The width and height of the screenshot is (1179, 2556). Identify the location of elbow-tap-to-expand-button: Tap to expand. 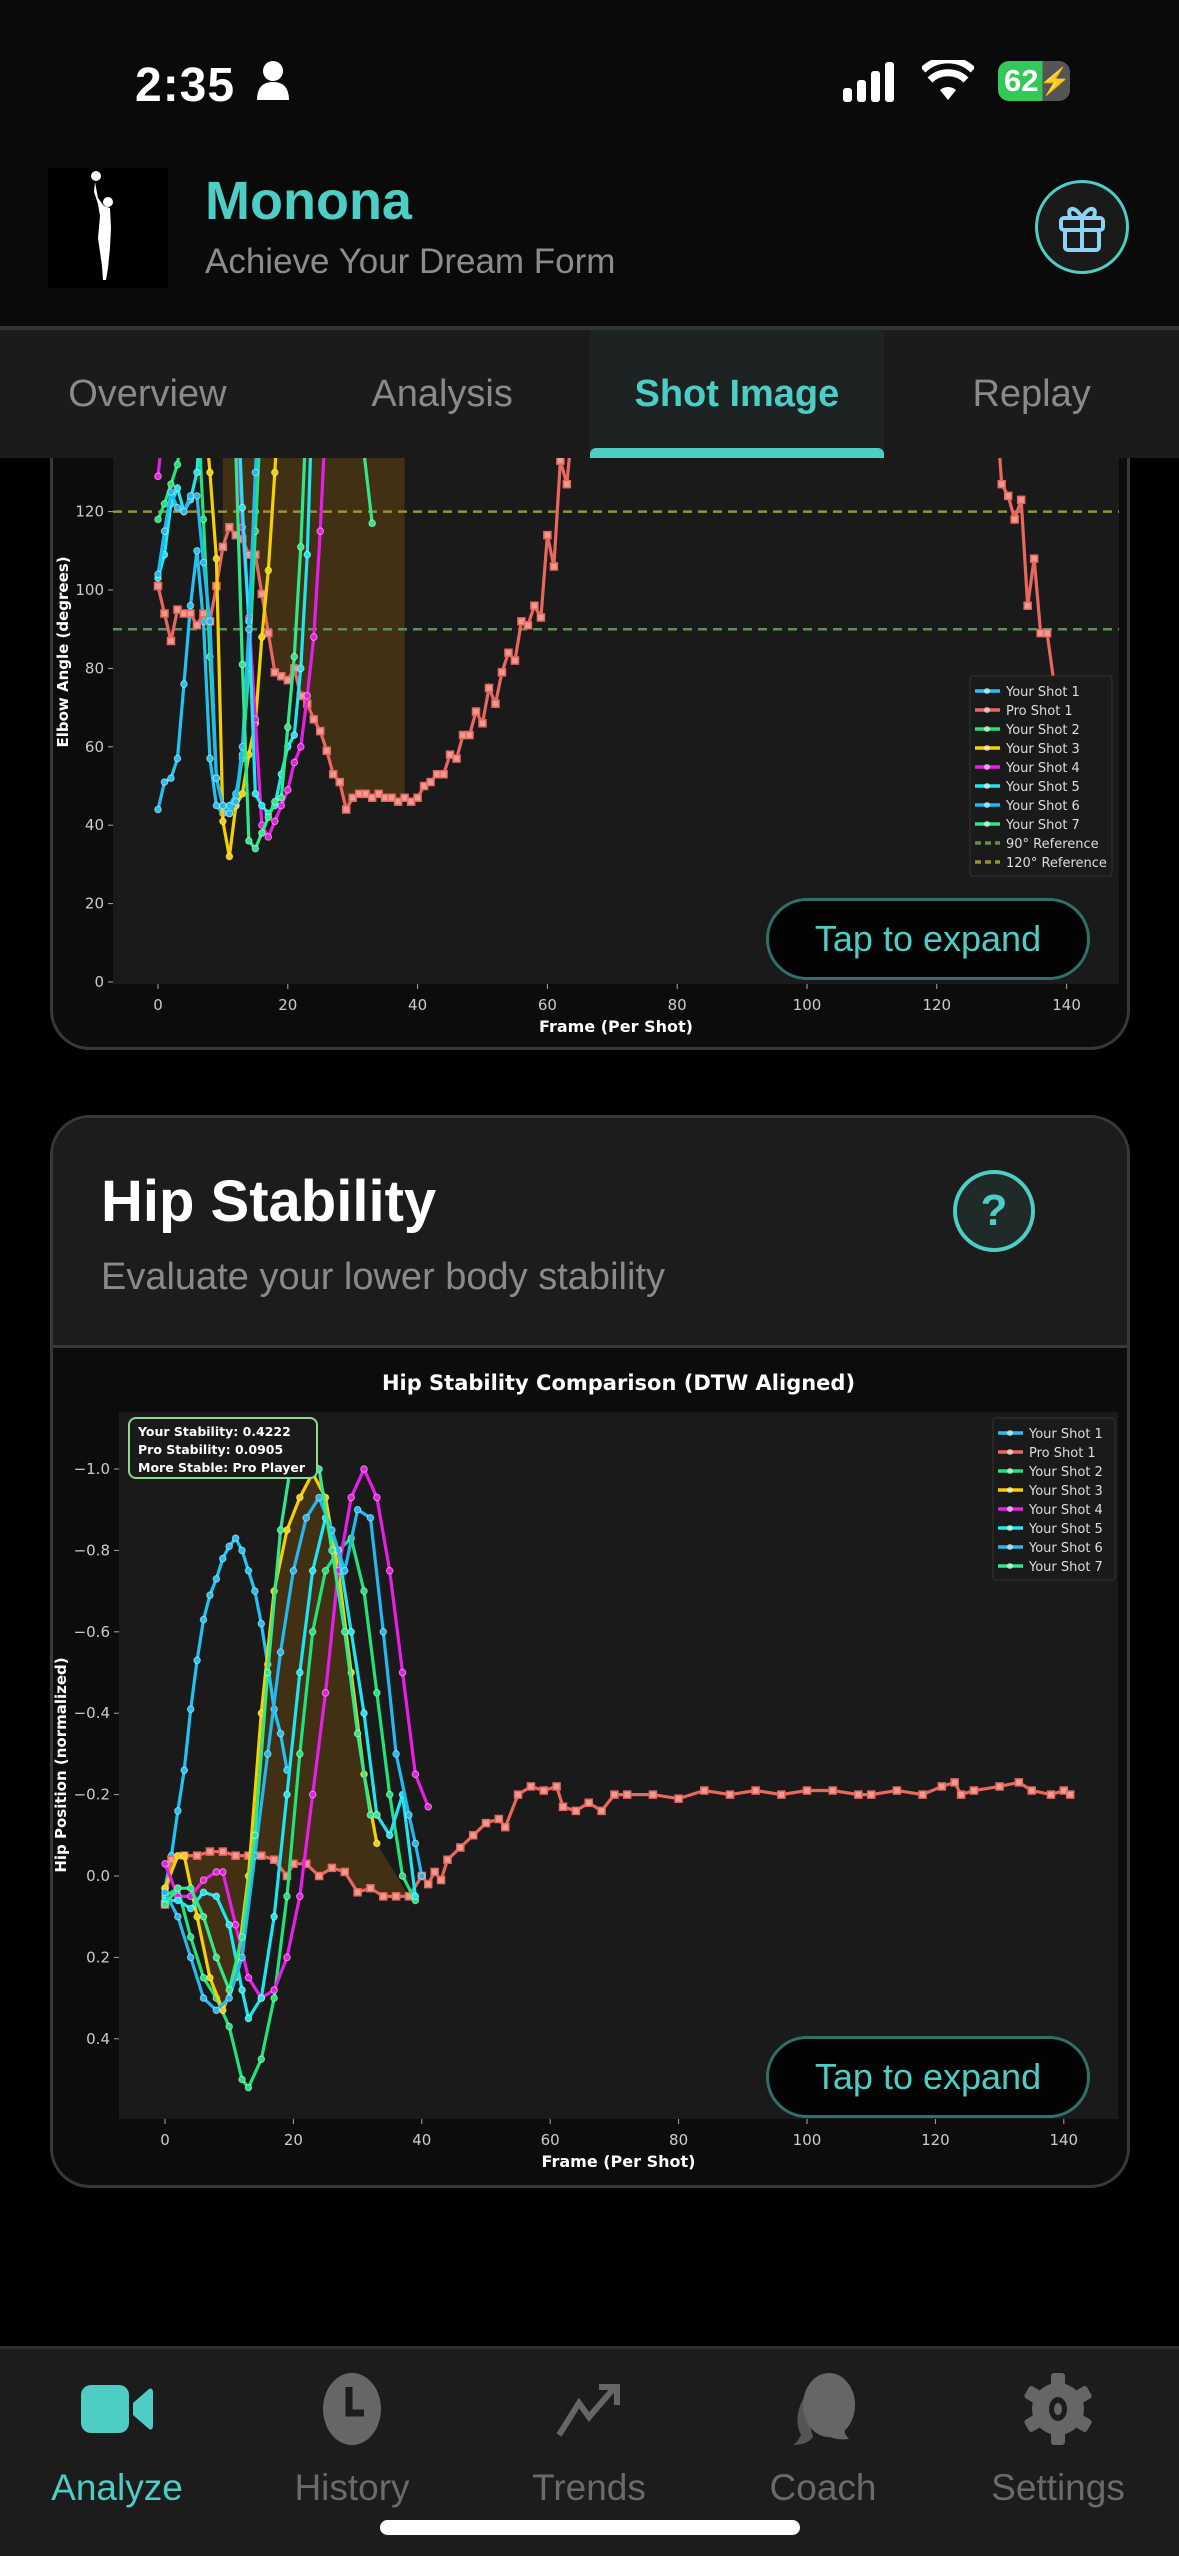
(928, 939).